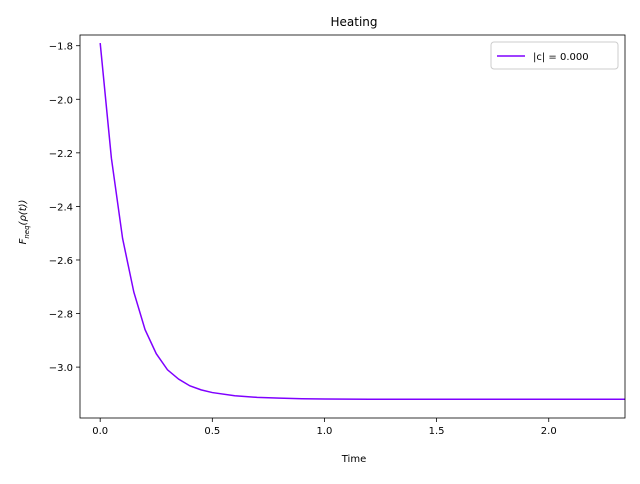 This screenshot has width=640, height=484. What do you see at coordinates (549, 431) in the screenshot?
I see `x-tick-label: 2.0` at bounding box center [549, 431].